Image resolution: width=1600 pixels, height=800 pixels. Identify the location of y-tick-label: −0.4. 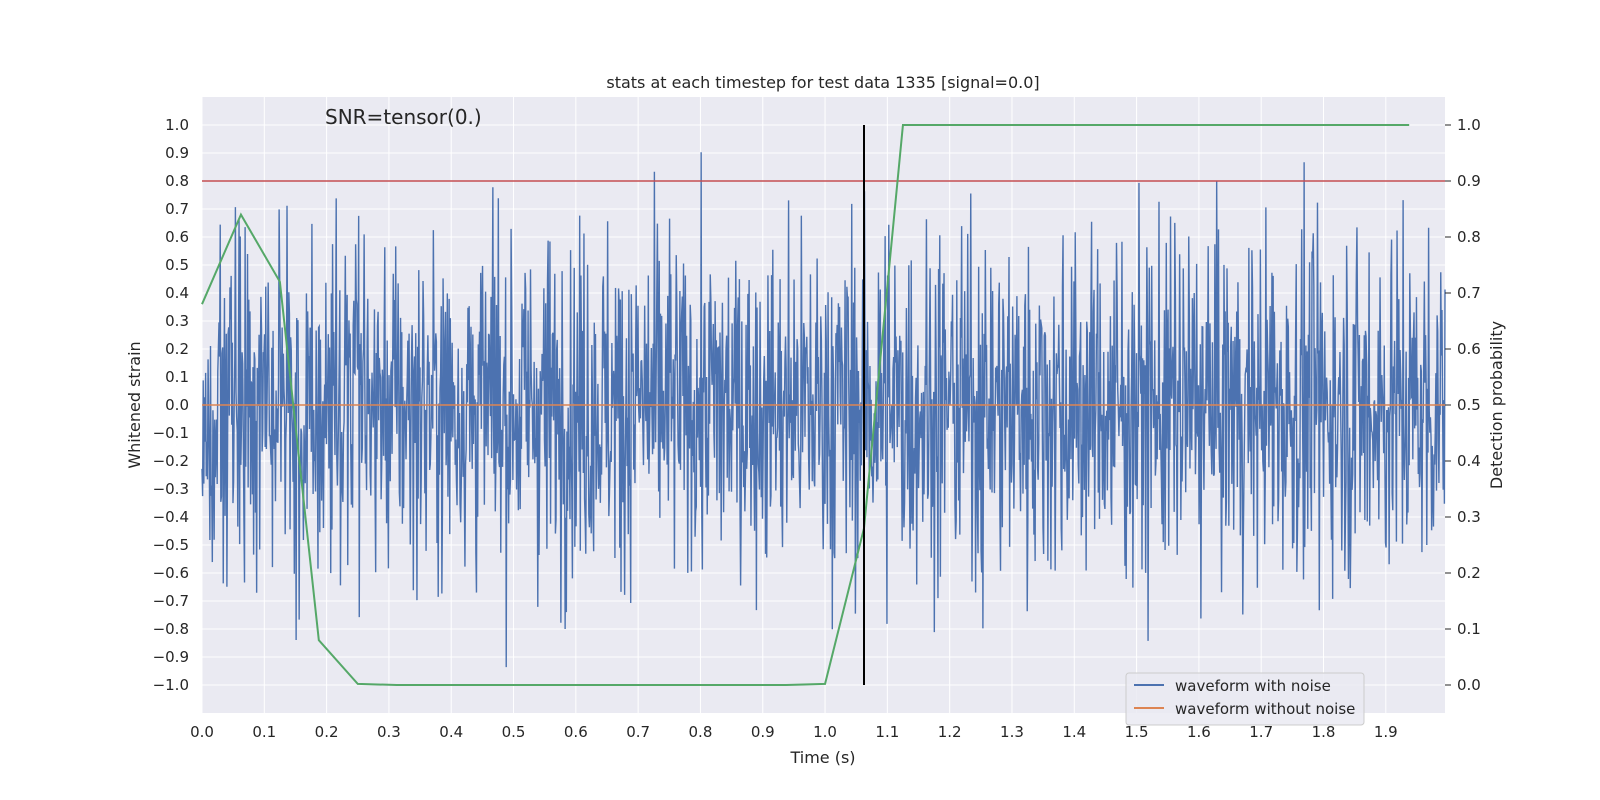
(171, 517).